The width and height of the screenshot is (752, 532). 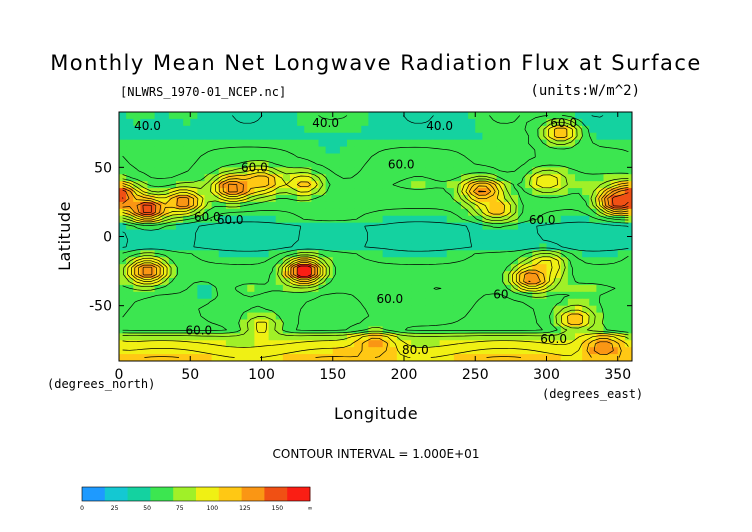 What do you see at coordinates (196, 494) in the screenshot?
I see `colorbar-frame` at bounding box center [196, 494].